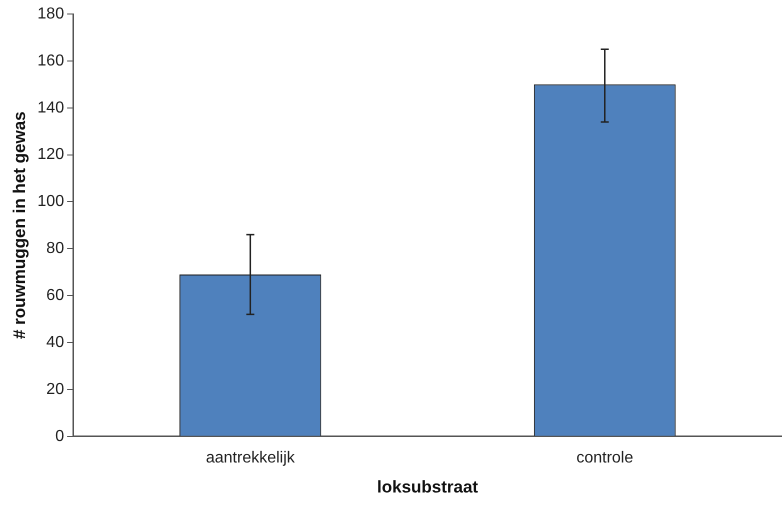 The image size is (782, 506). I want to click on y-tick-label: 0, so click(59, 436).